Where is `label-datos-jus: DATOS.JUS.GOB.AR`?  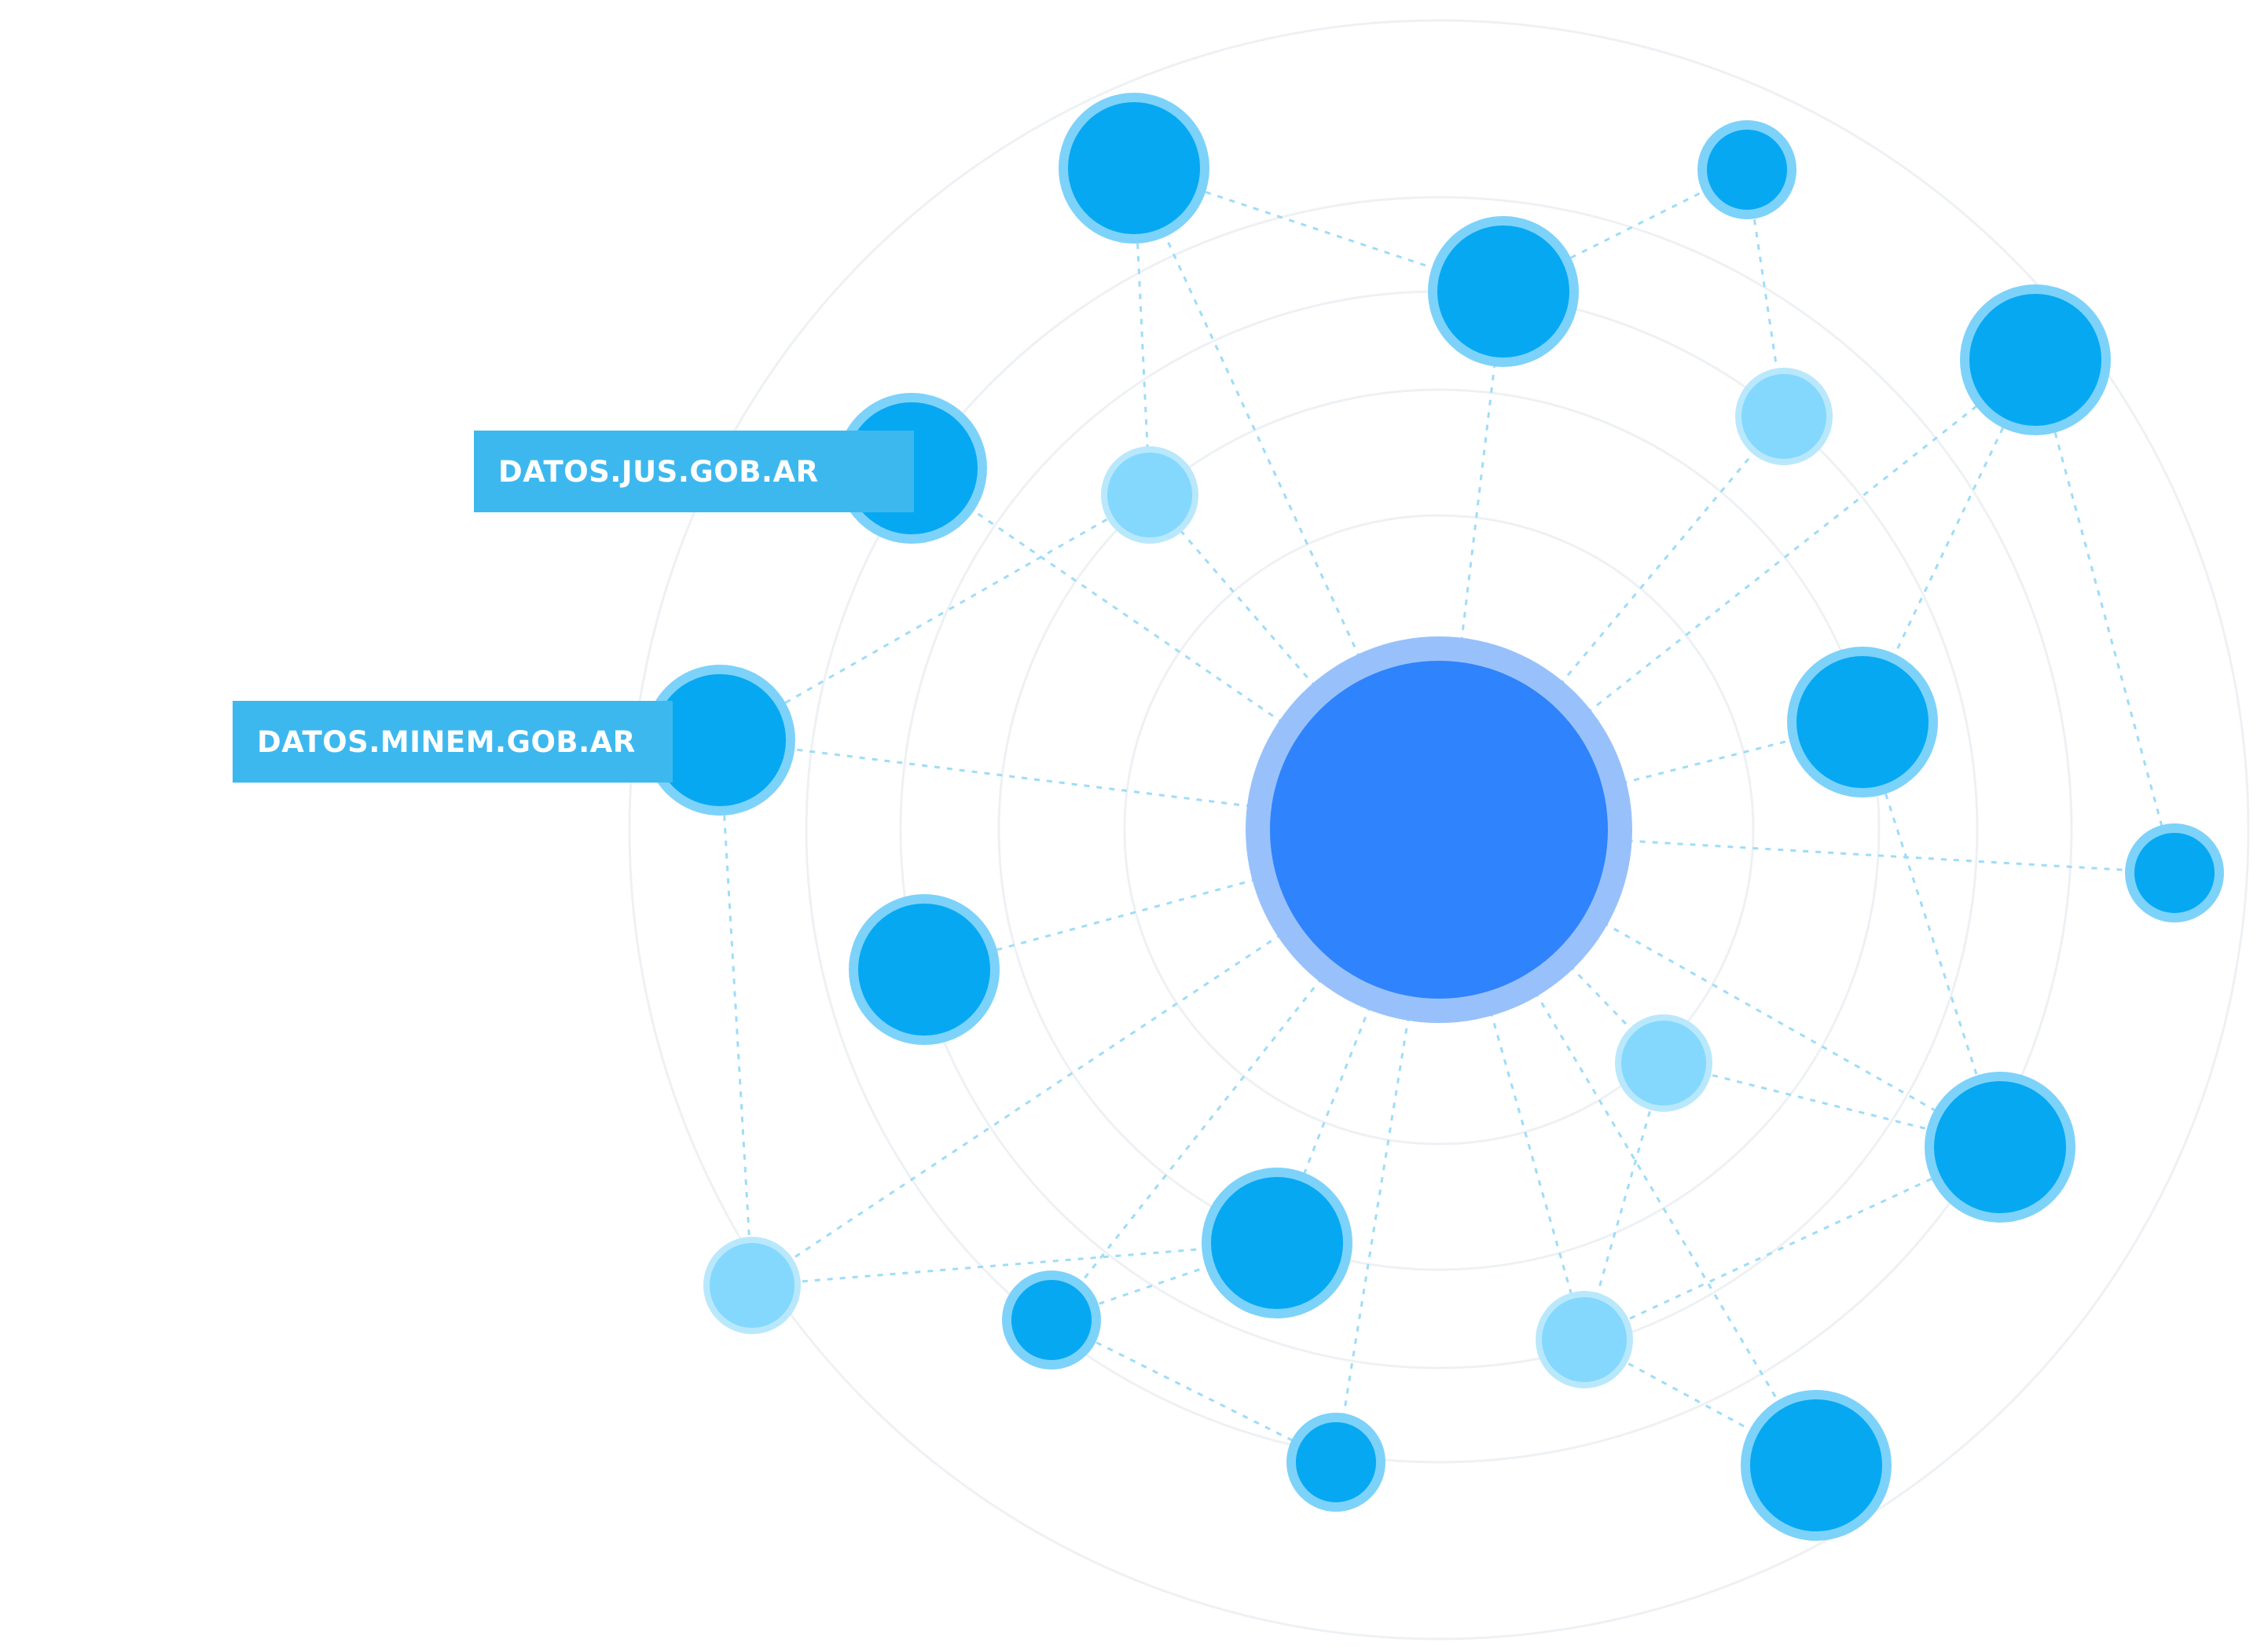 label-datos-jus: DATOS.JUS.GOB.AR is located at coordinates (694, 471).